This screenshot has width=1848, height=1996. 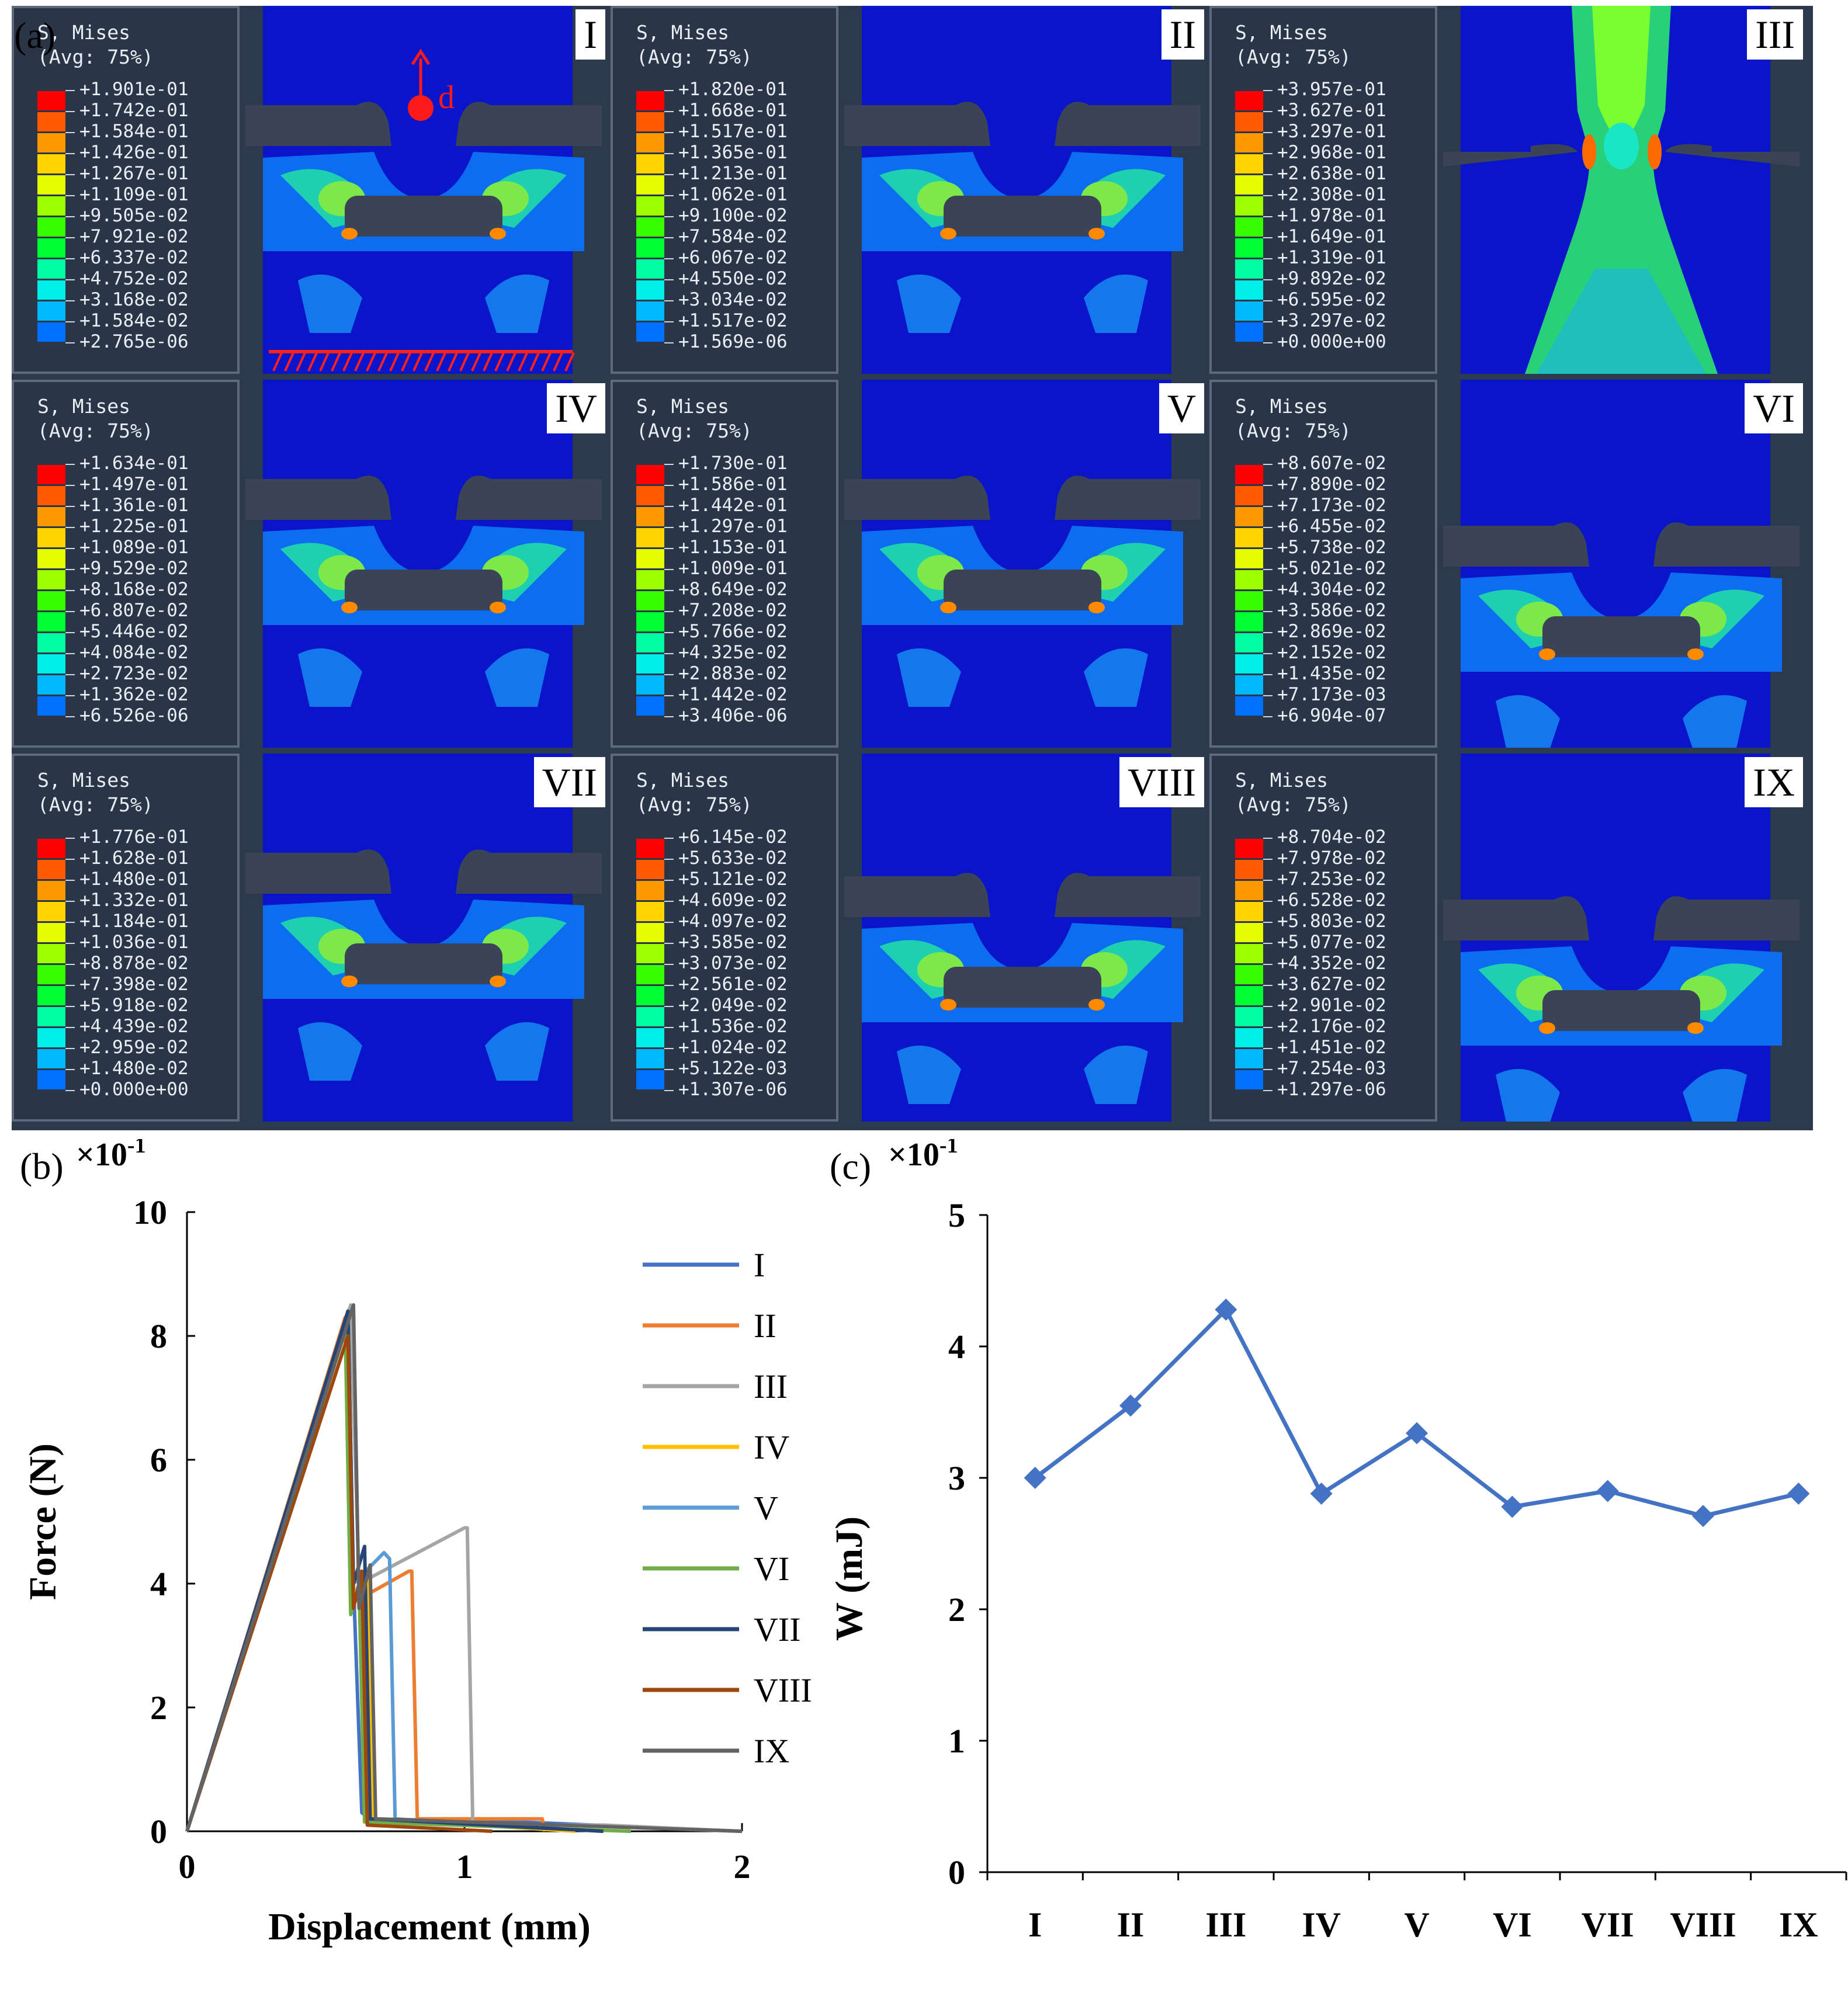 What do you see at coordinates (1703, 1924) in the screenshot?
I see `x-tick-label: VIII` at bounding box center [1703, 1924].